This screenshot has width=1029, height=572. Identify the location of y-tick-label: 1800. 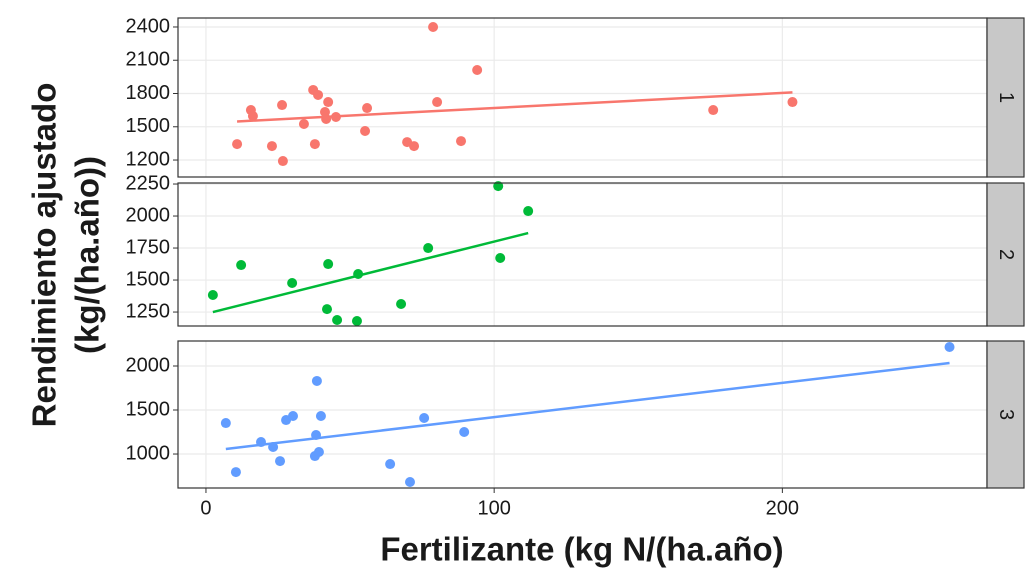
(148, 93).